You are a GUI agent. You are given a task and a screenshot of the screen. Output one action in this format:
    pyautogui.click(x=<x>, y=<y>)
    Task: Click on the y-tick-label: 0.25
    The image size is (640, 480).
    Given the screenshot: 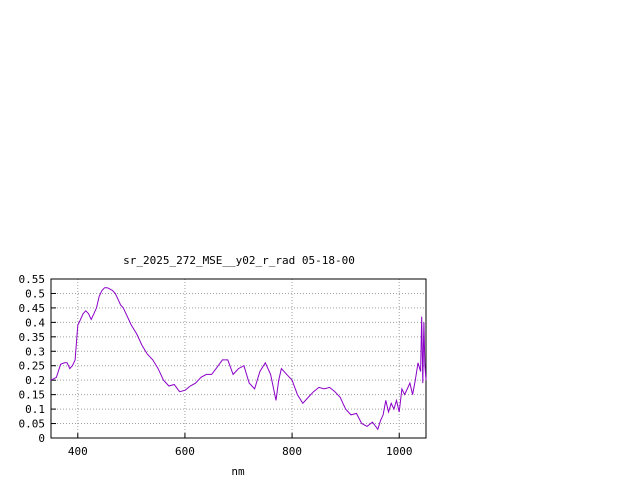 What is the action you would take?
    pyautogui.click(x=32, y=366)
    